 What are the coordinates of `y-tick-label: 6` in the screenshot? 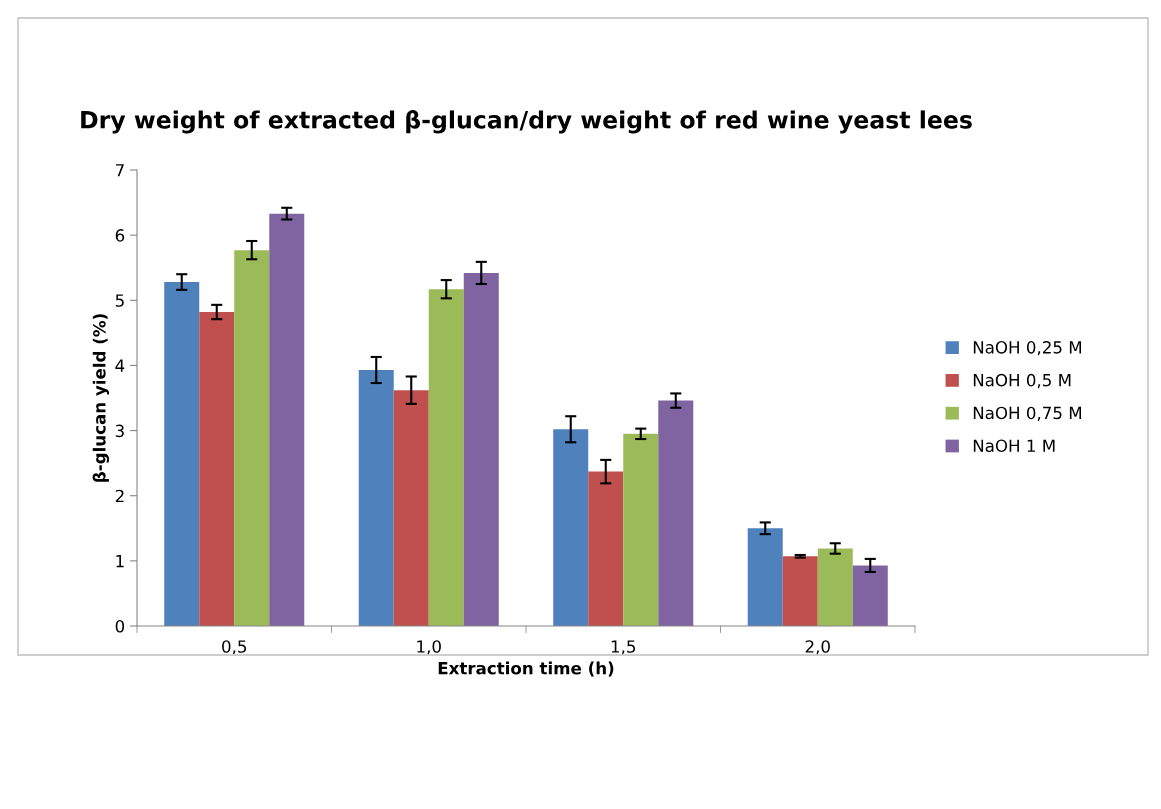 It's located at (120, 235).